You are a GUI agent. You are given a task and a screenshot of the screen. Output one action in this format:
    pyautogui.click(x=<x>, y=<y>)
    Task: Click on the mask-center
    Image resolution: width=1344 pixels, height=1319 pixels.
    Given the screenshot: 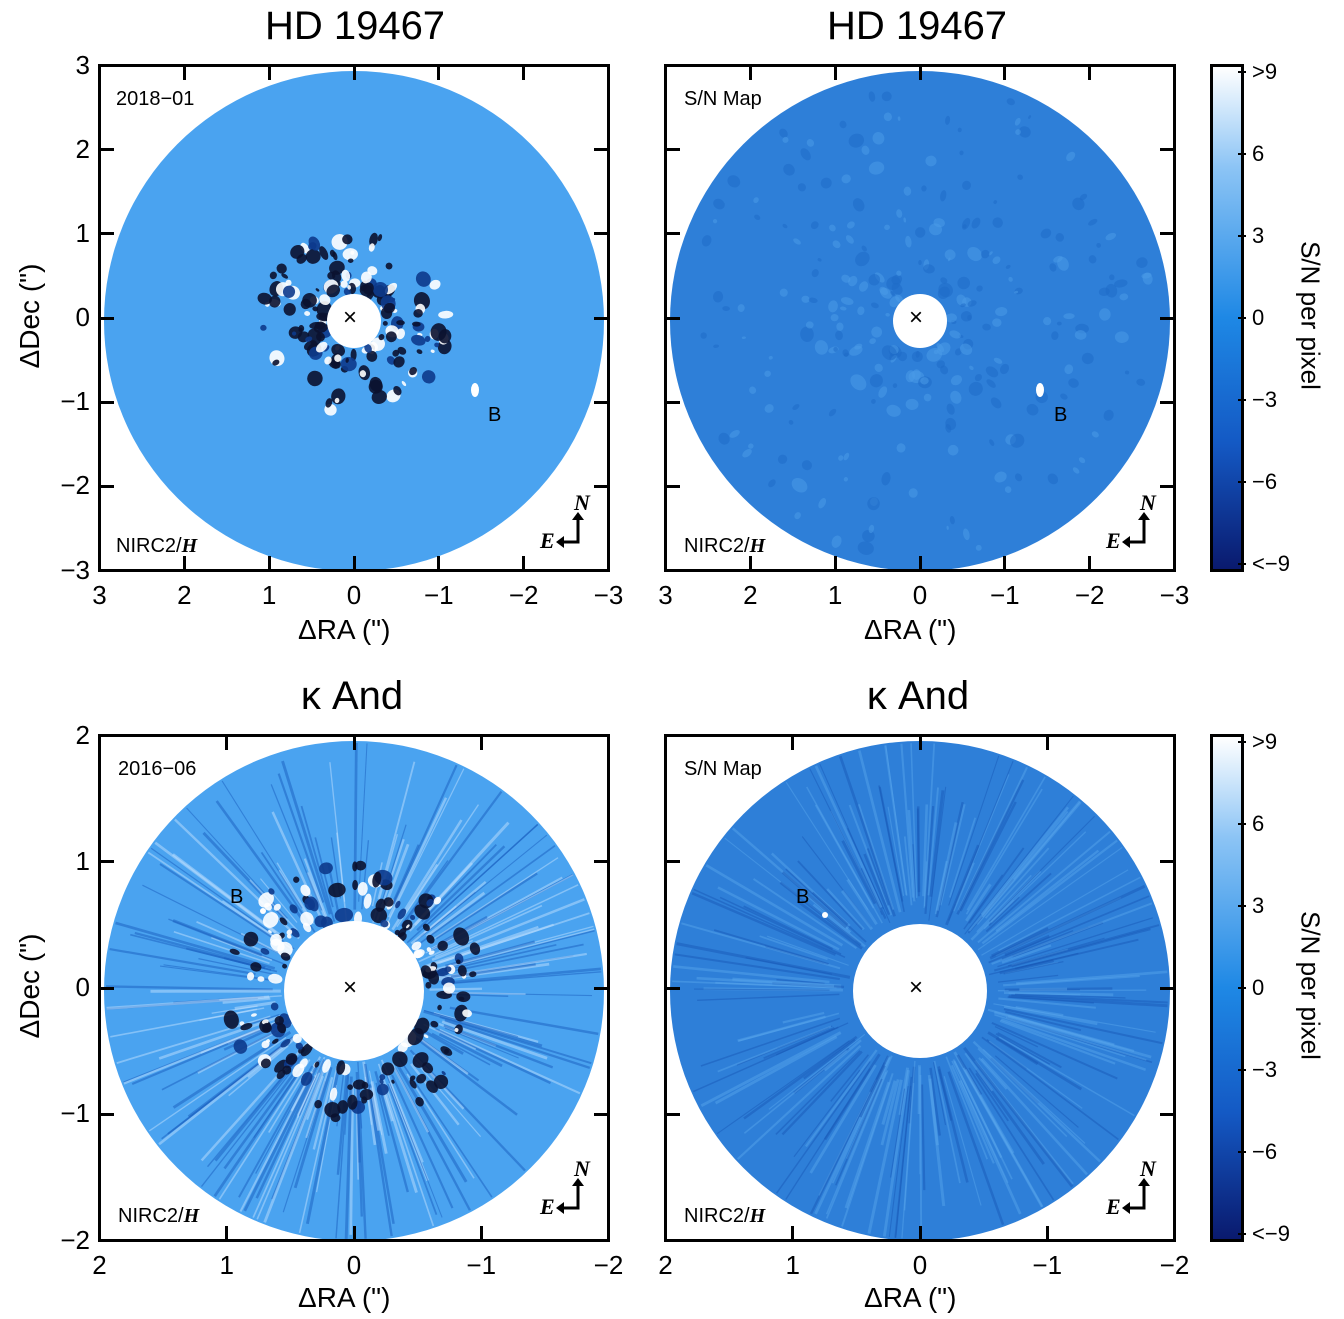 What is the action you would take?
    pyautogui.click(x=920, y=321)
    